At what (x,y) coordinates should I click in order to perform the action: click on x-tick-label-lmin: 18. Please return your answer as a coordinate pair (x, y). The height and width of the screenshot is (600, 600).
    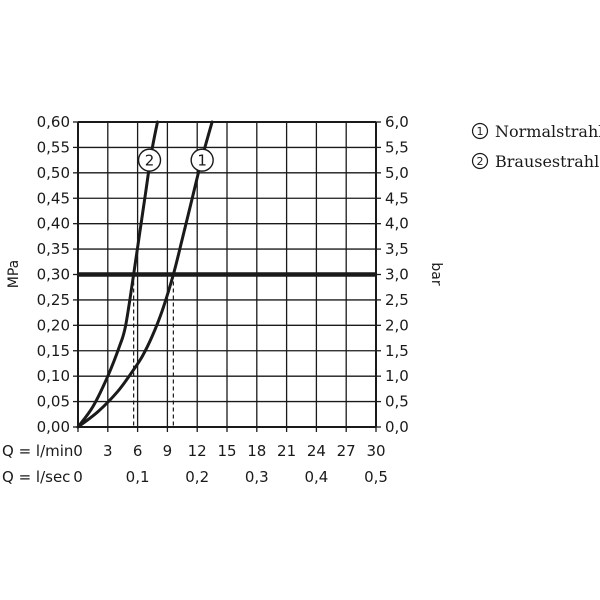
    Looking at the image, I should click on (256, 451).